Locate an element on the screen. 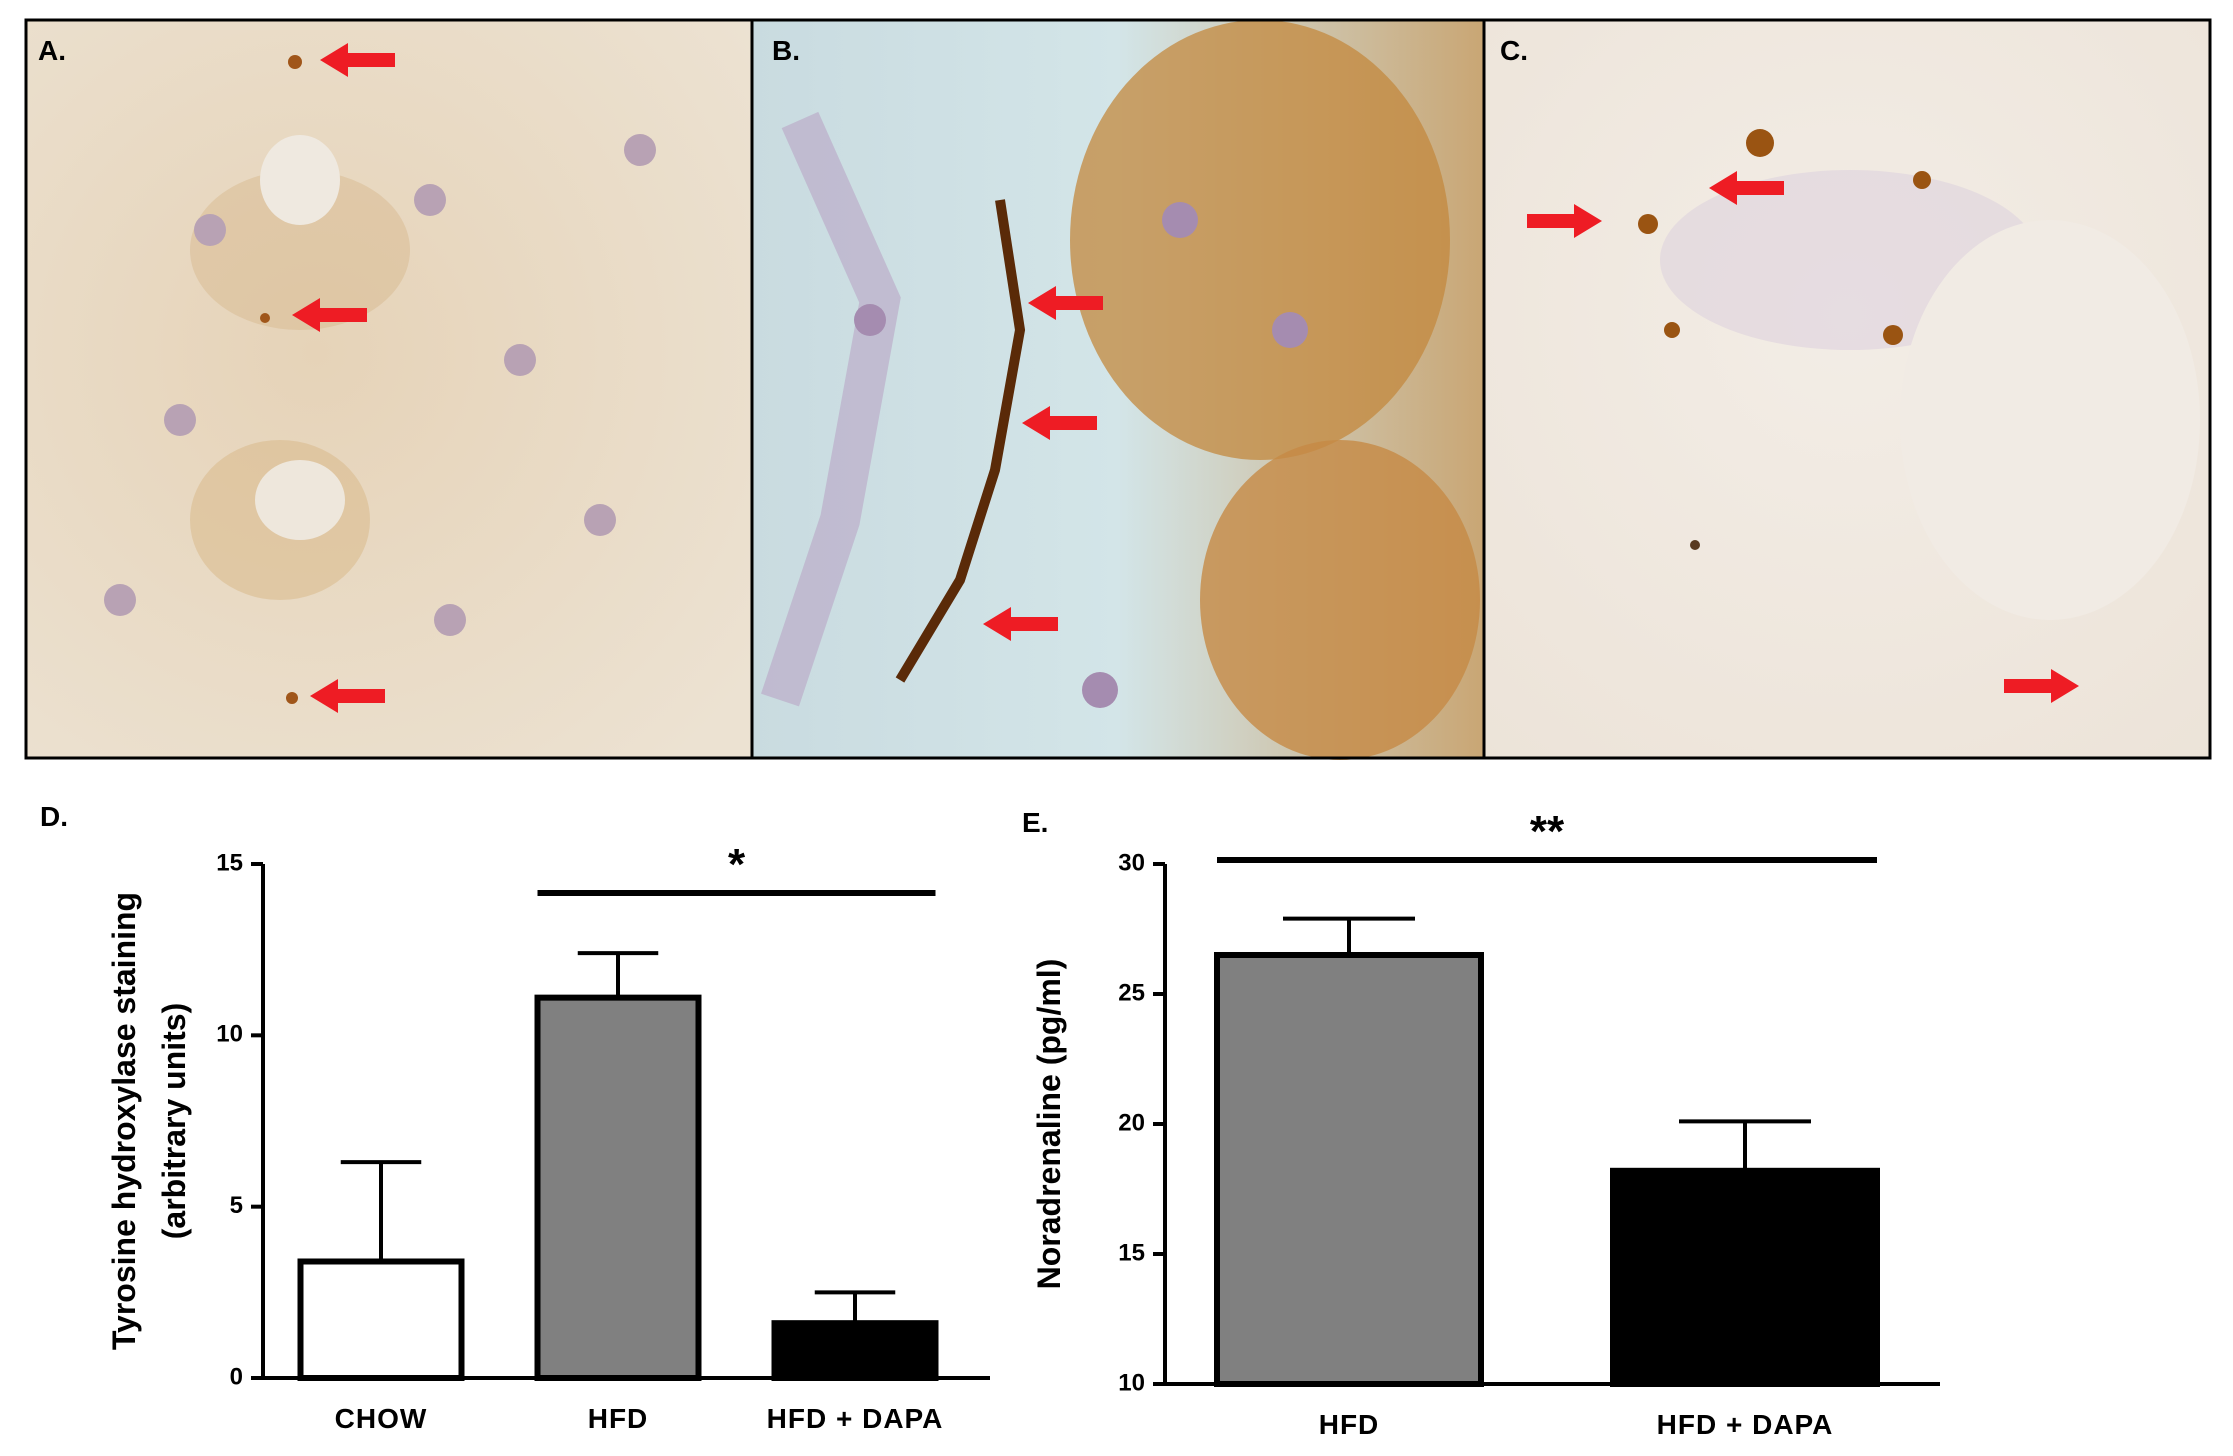  panel-label: A. is located at coordinates (52, 50).